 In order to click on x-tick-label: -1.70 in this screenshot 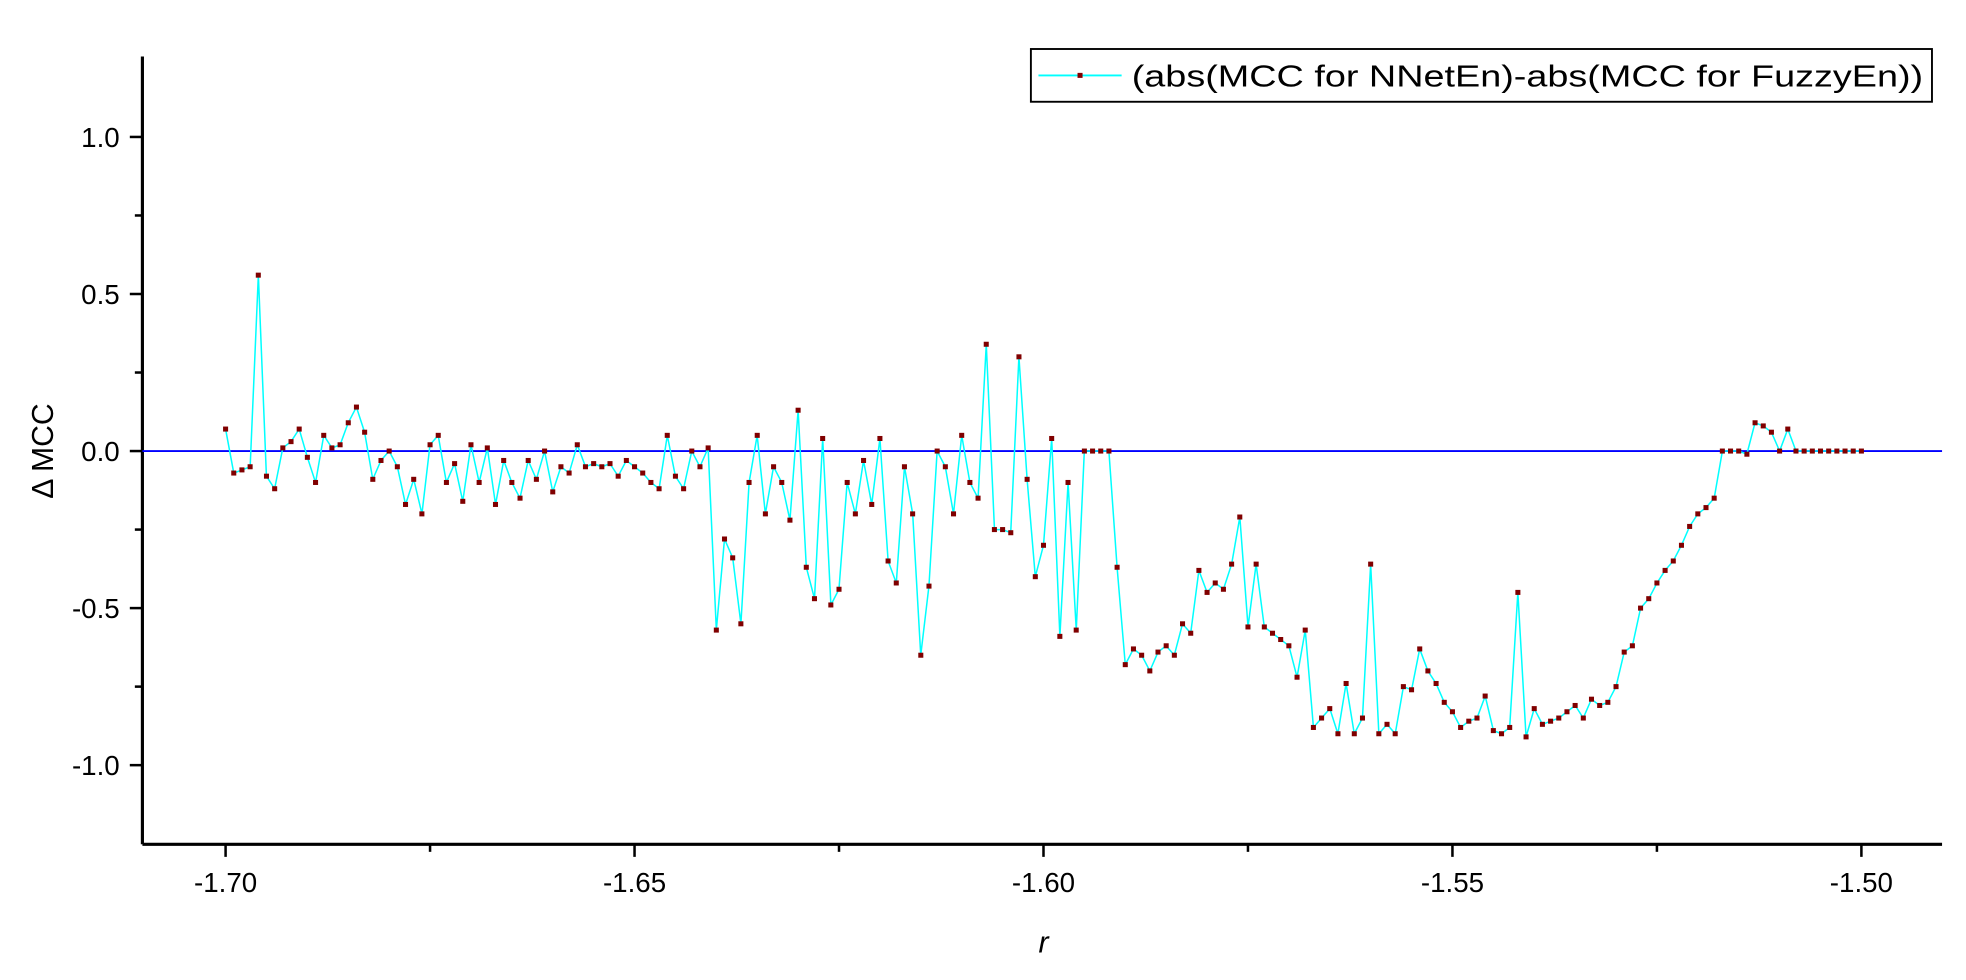, I will do `click(225, 882)`.